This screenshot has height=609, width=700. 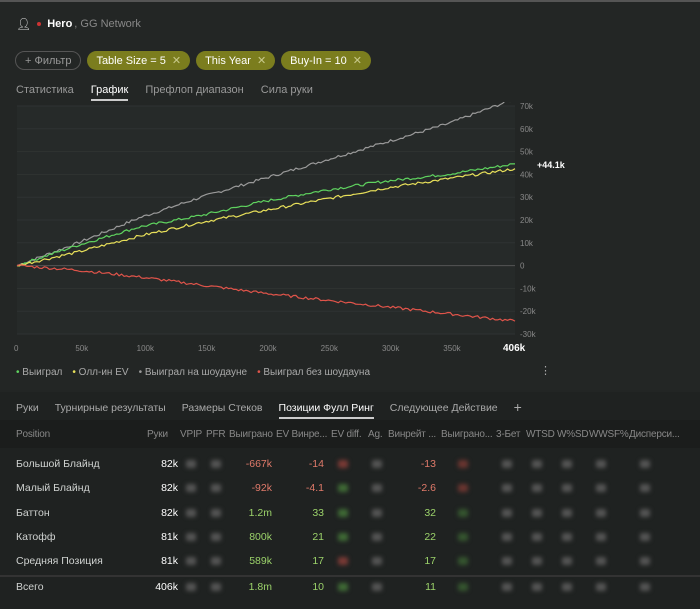 I want to click on column-header: VPIP, so click(x=191, y=434).